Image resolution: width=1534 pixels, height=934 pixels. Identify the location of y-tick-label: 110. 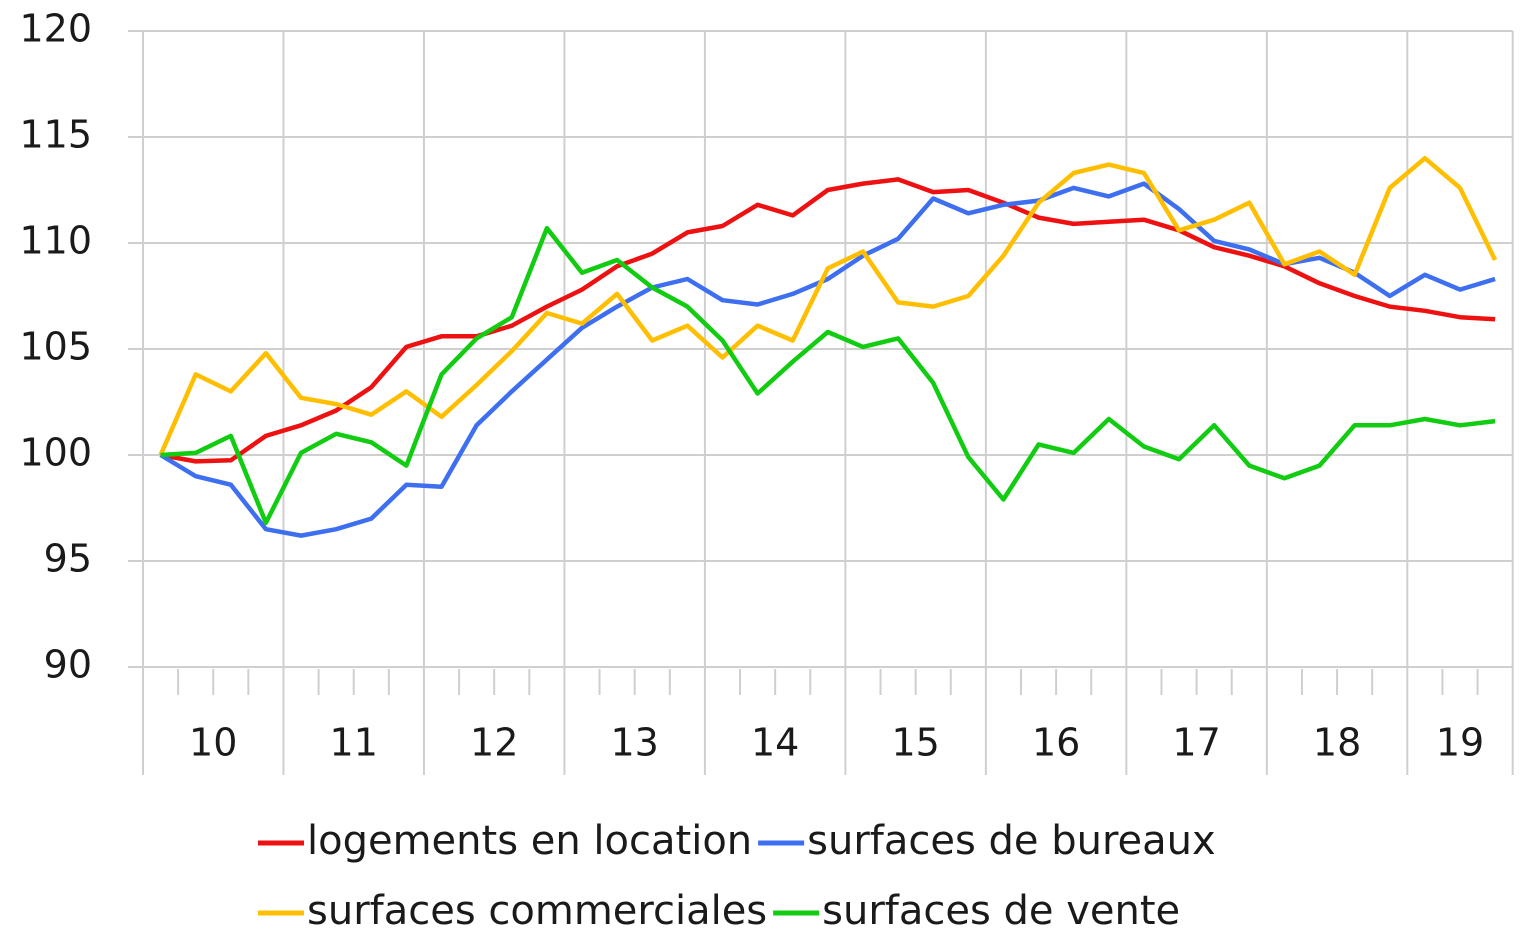
(55, 241).